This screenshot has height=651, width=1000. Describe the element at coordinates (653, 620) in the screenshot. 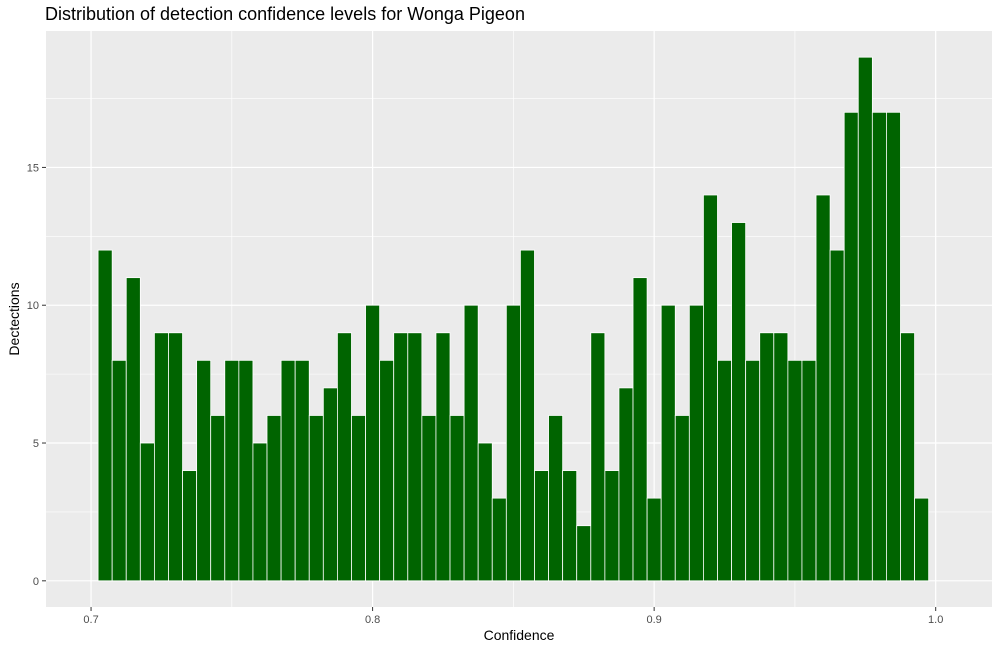

I see `x-tick-label: 0.9` at that location.